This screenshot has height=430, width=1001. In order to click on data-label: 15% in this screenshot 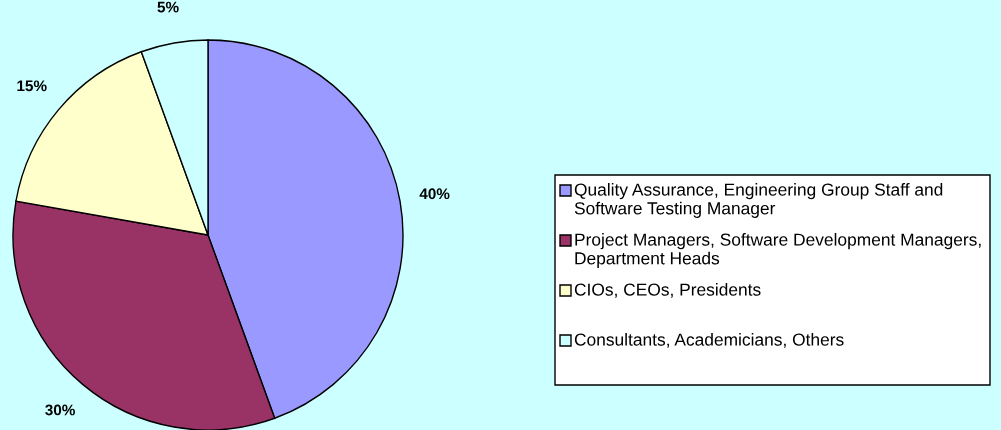, I will do `click(32, 86)`.